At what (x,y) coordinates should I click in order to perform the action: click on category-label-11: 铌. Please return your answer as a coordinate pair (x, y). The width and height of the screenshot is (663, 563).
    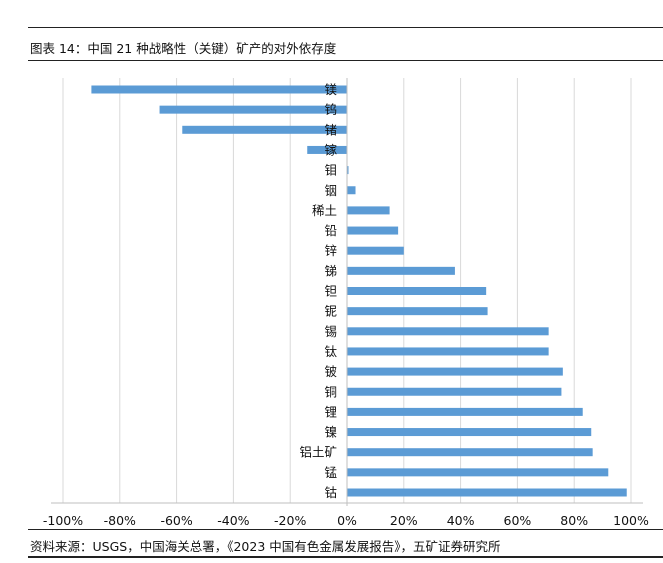
    Looking at the image, I should click on (330, 311).